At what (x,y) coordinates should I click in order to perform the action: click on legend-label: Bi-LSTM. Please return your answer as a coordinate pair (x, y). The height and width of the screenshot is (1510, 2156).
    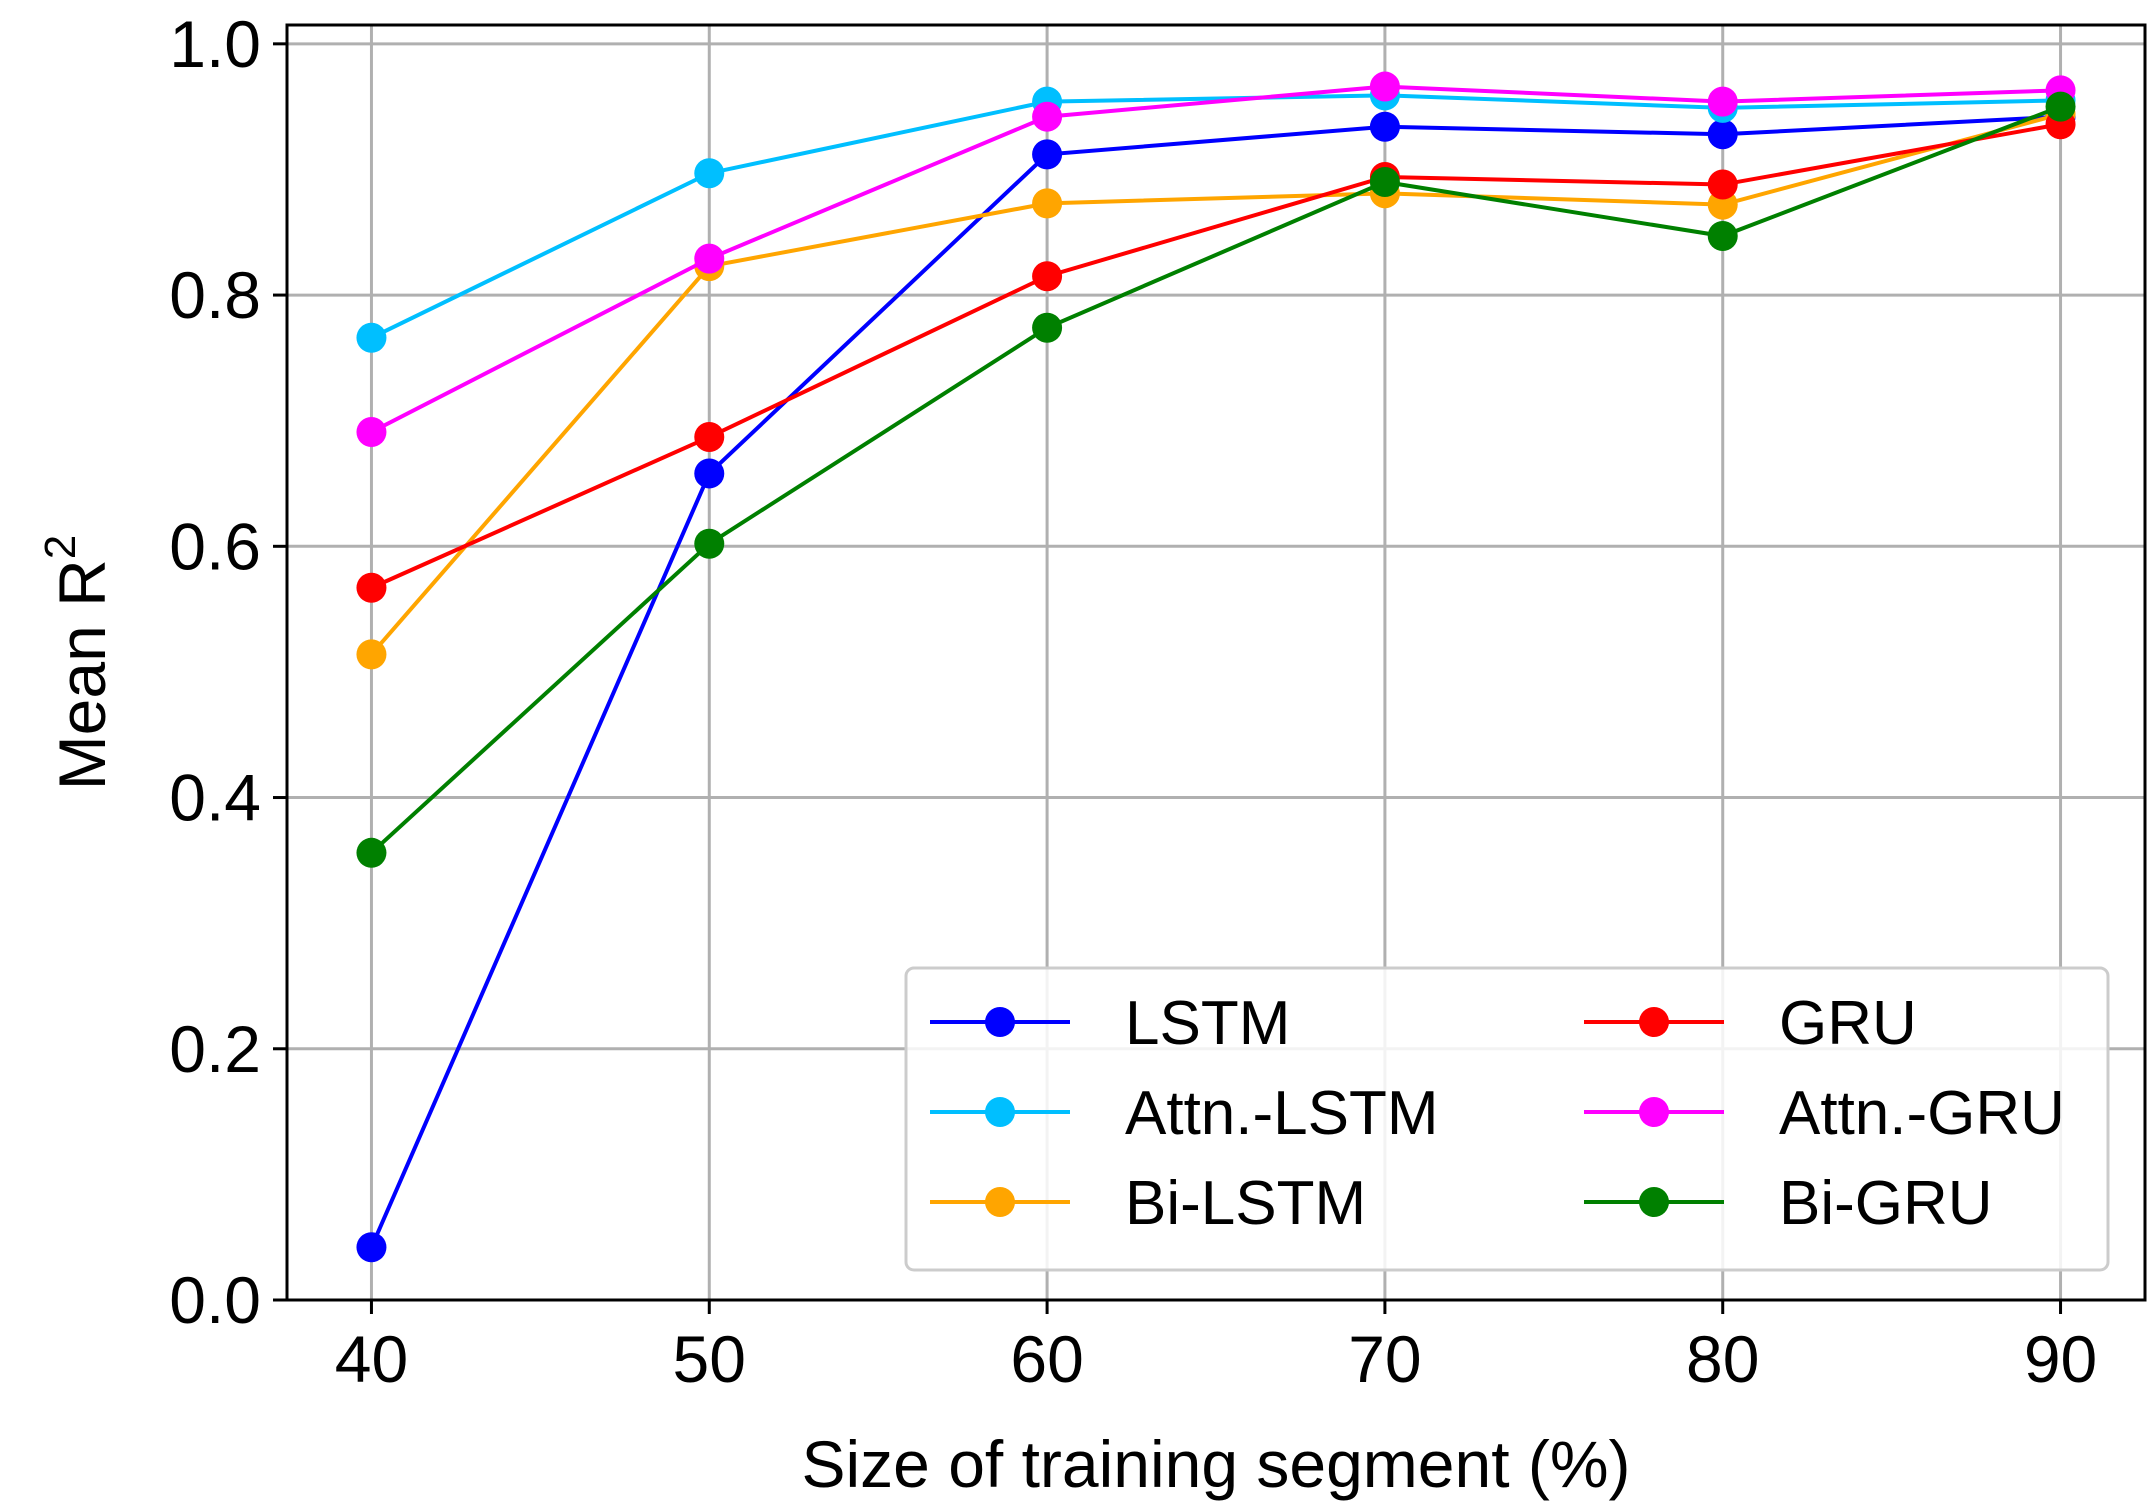
    Looking at the image, I should click on (1245, 1203).